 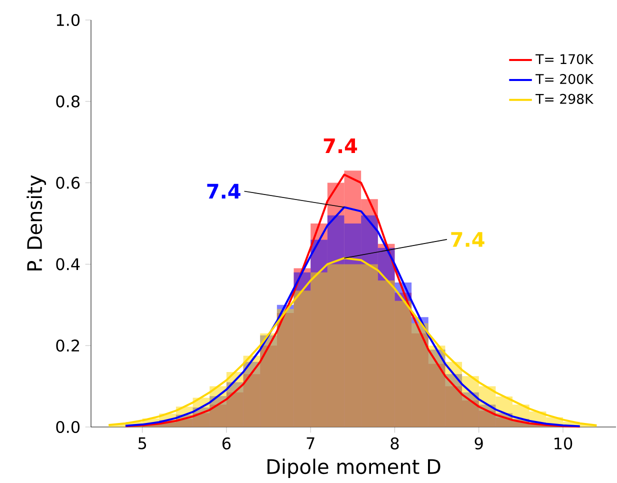 I want to click on x-axis-title: Dipole moment D, so click(x=354, y=468).